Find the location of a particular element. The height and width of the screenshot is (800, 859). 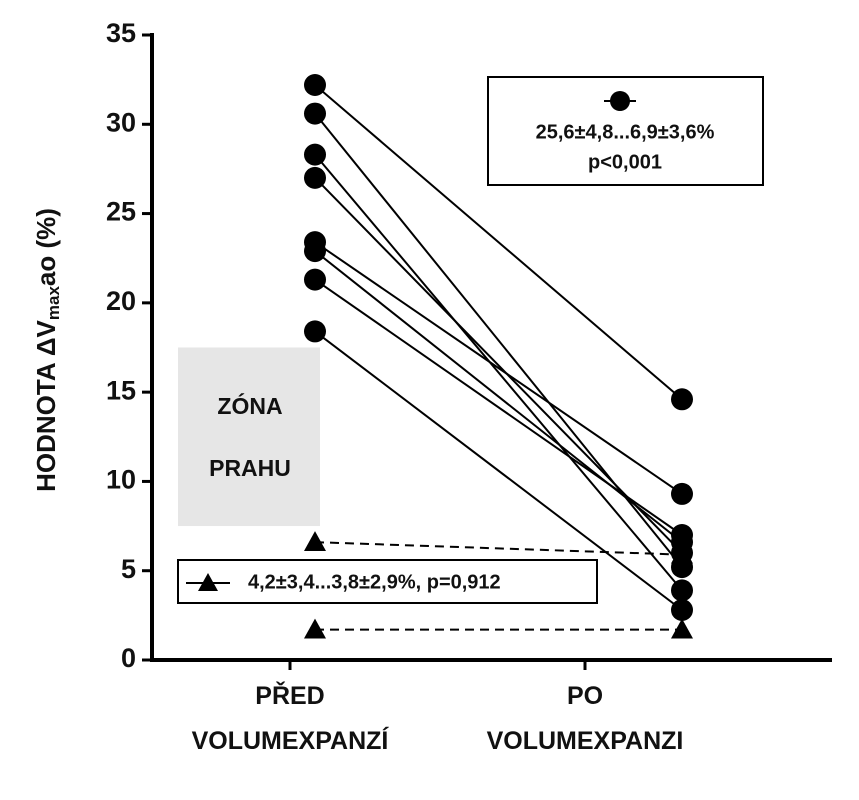

y-tick-label: 30 is located at coordinates (121, 122).